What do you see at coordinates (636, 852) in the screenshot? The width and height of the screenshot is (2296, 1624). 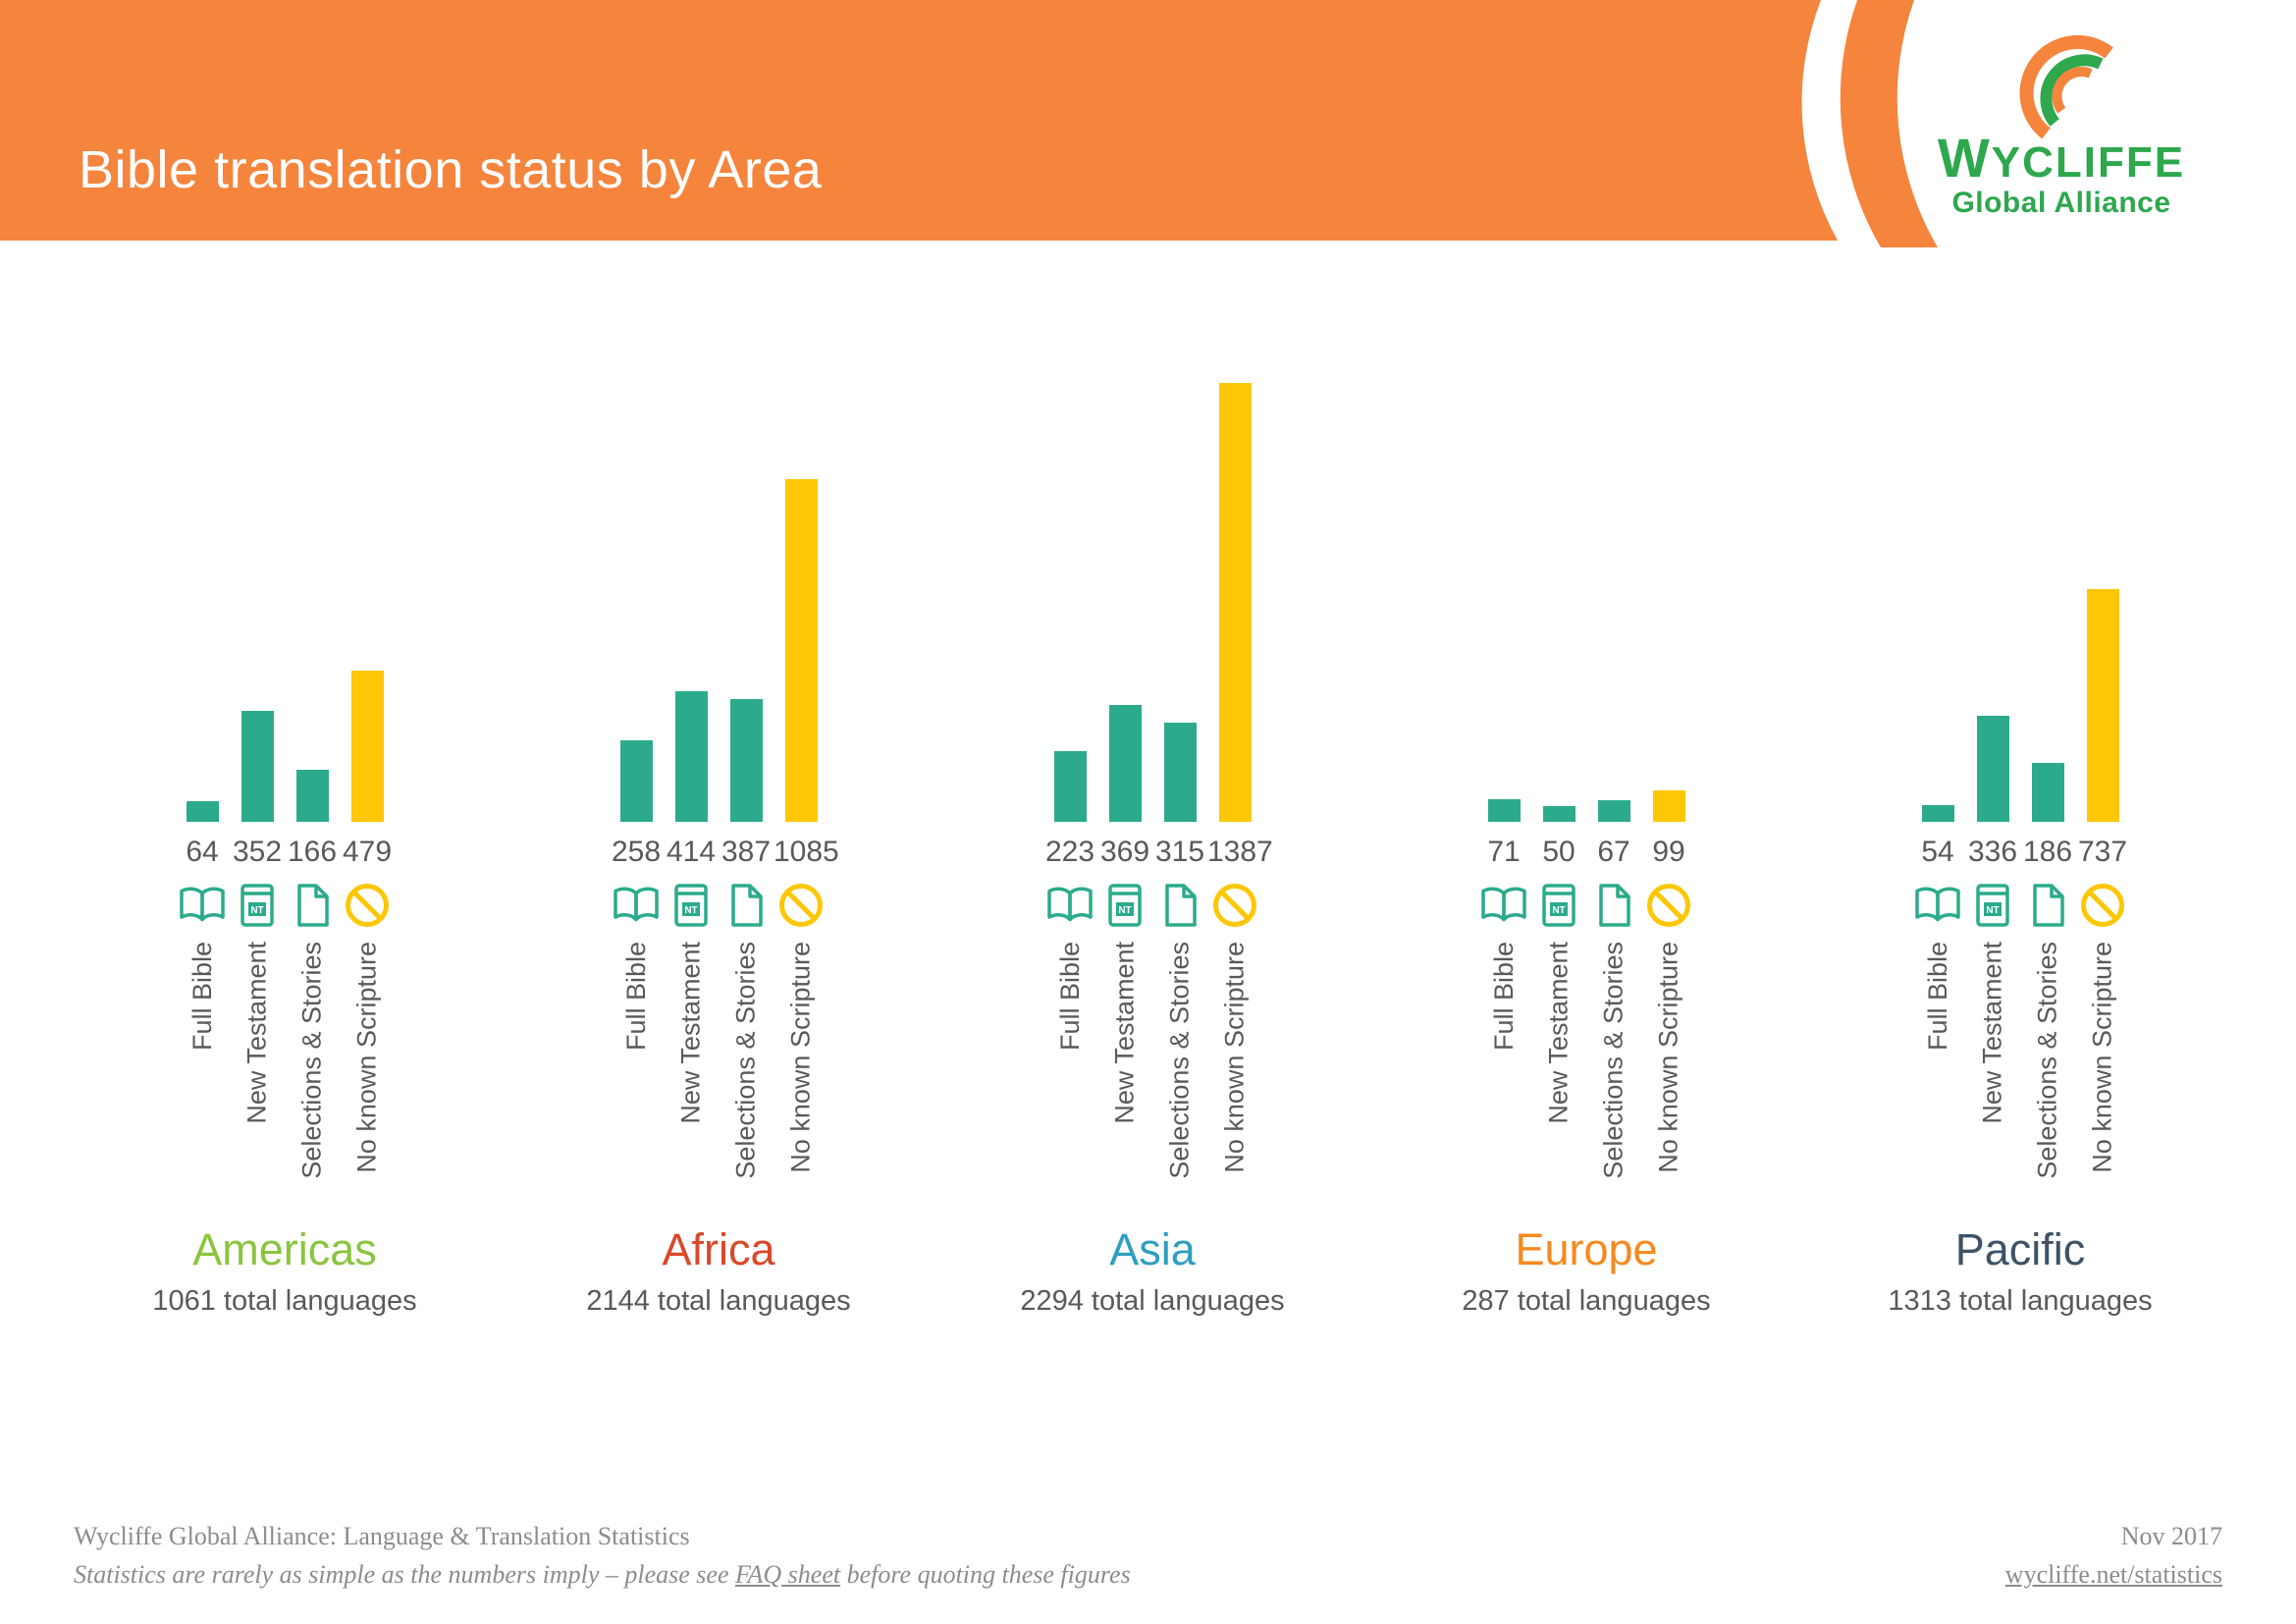 I see `value-full-bible: 258` at bounding box center [636, 852].